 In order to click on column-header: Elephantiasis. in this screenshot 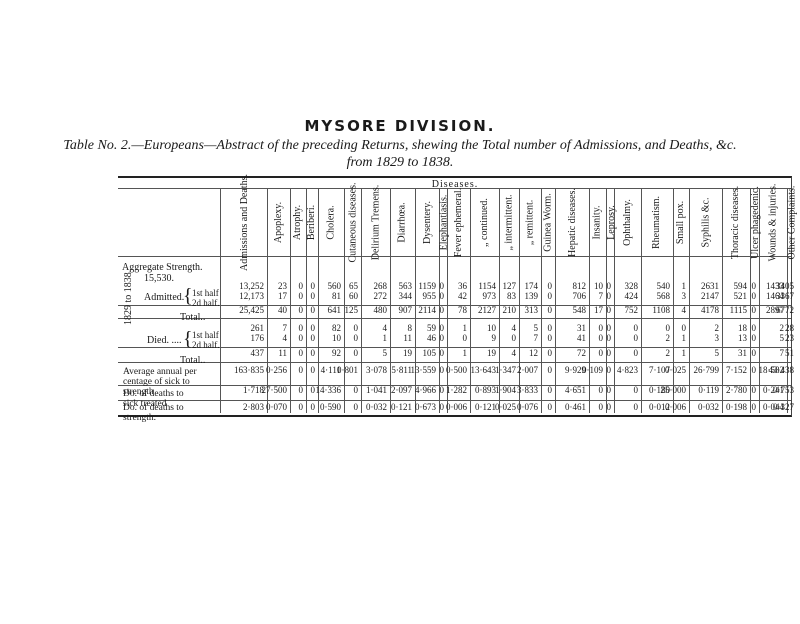, I will do `click(444, 222)`.